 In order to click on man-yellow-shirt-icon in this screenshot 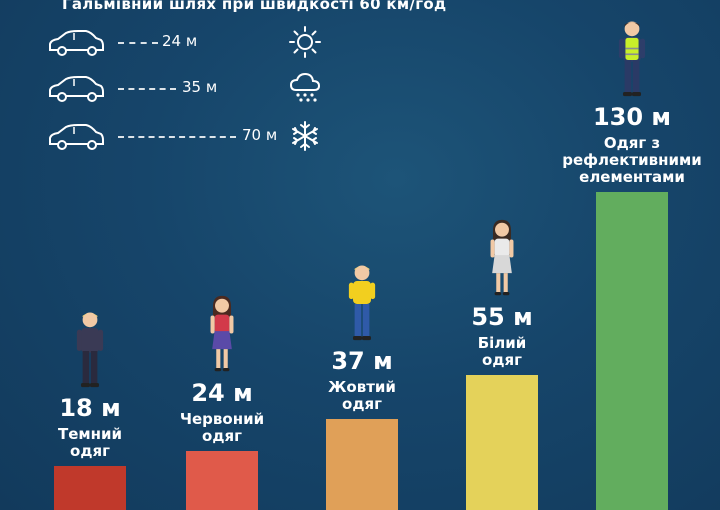, I will do `click(362, 303)`.